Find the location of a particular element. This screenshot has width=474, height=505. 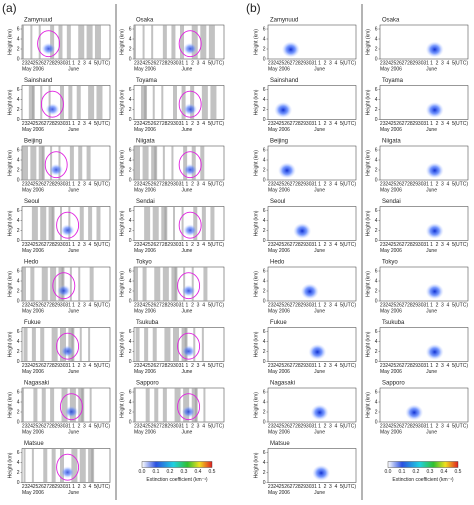

station-name: Seoul is located at coordinates (31, 202).